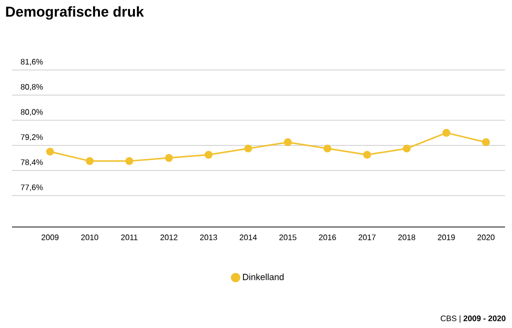  Describe the element at coordinates (263, 277) in the screenshot. I see `legend-label: Dinkelland` at that location.